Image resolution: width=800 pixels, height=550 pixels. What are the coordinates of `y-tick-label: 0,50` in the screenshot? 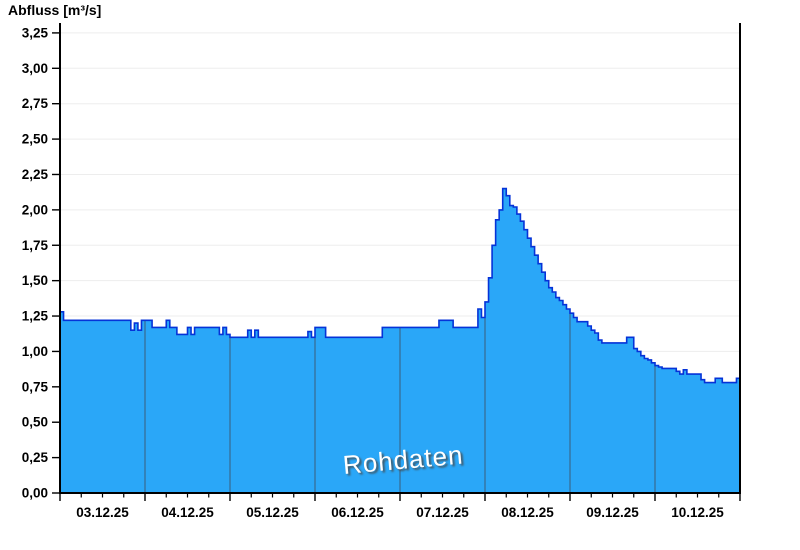 It's located at (35, 422).